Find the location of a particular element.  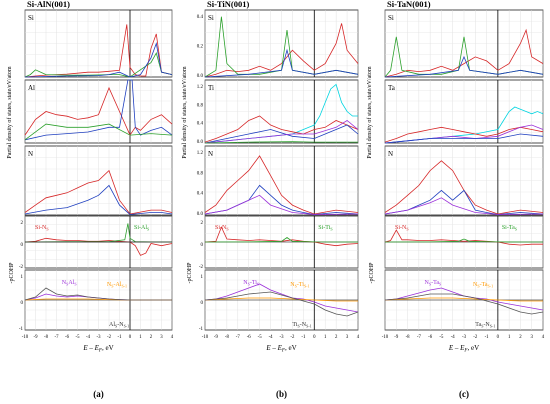

y-tick-label: 0.0 is located at coordinates (200, 142).